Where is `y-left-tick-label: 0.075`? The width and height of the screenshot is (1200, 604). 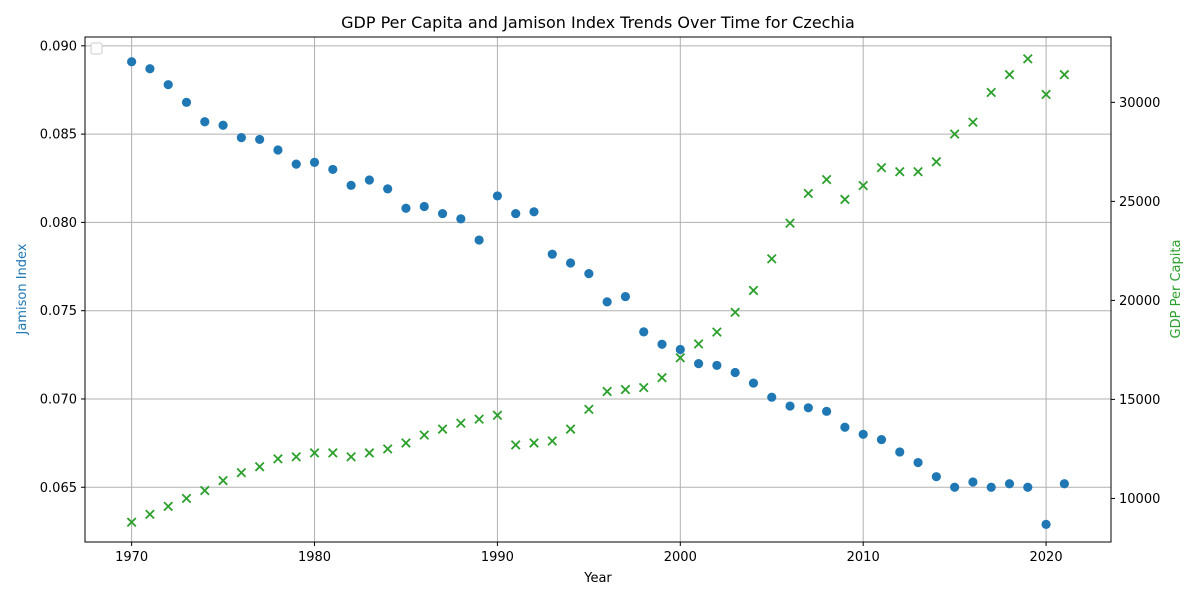
y-left-tick-label: 0.075 is located at coordinates (58, 311).